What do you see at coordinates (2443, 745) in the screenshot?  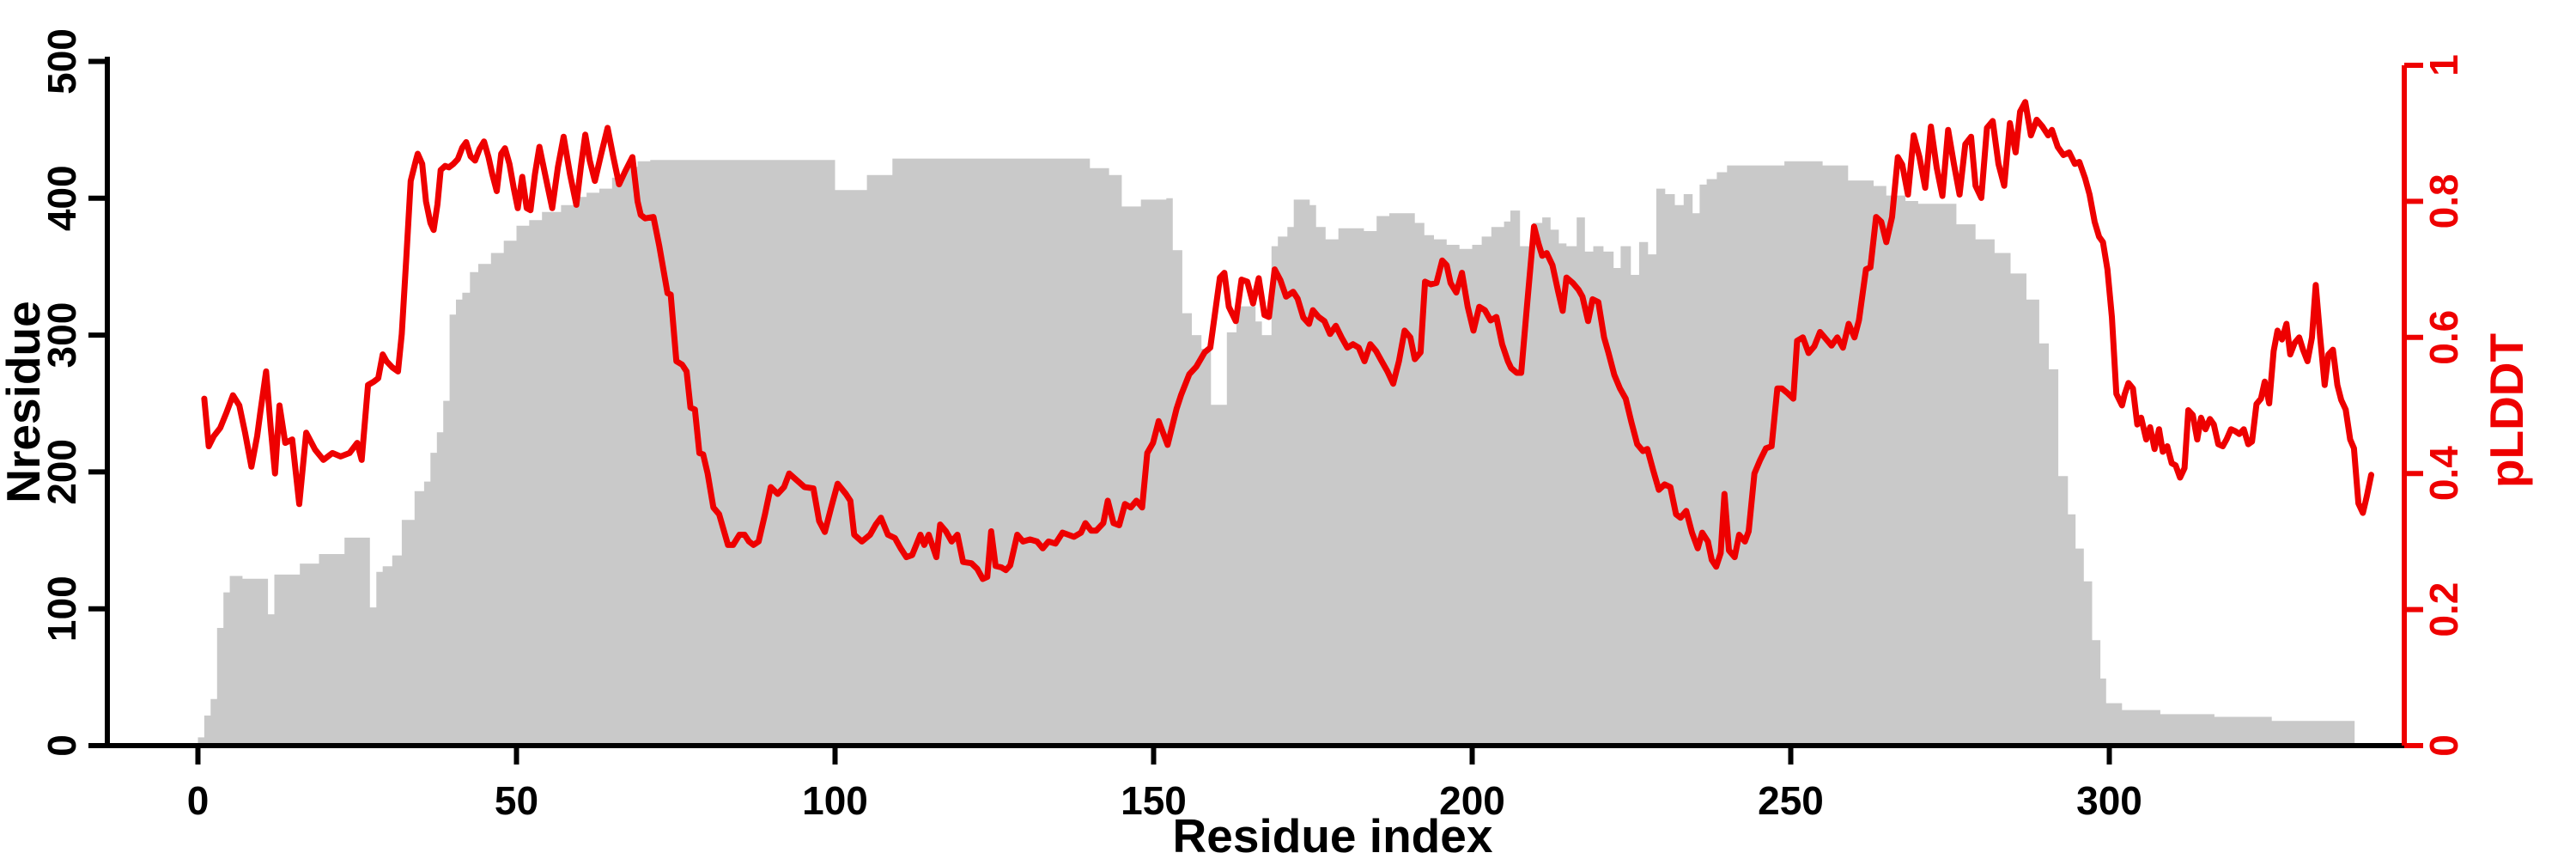 I see `y-right-tick-label: 0` at bounding box center [2443, 745].